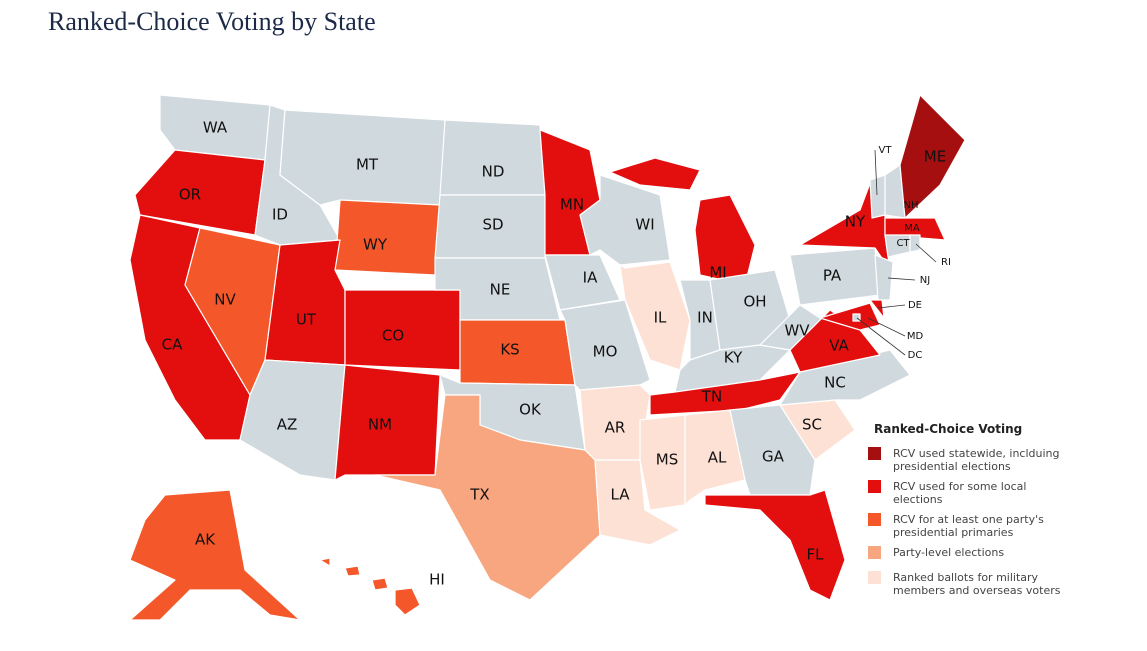 This screenshot has height=651, width=1147. What do you see at coordinates (953, 532) in the screenshot?
I see `legend-label: presidential primaries` at bounding box center [953, 532].